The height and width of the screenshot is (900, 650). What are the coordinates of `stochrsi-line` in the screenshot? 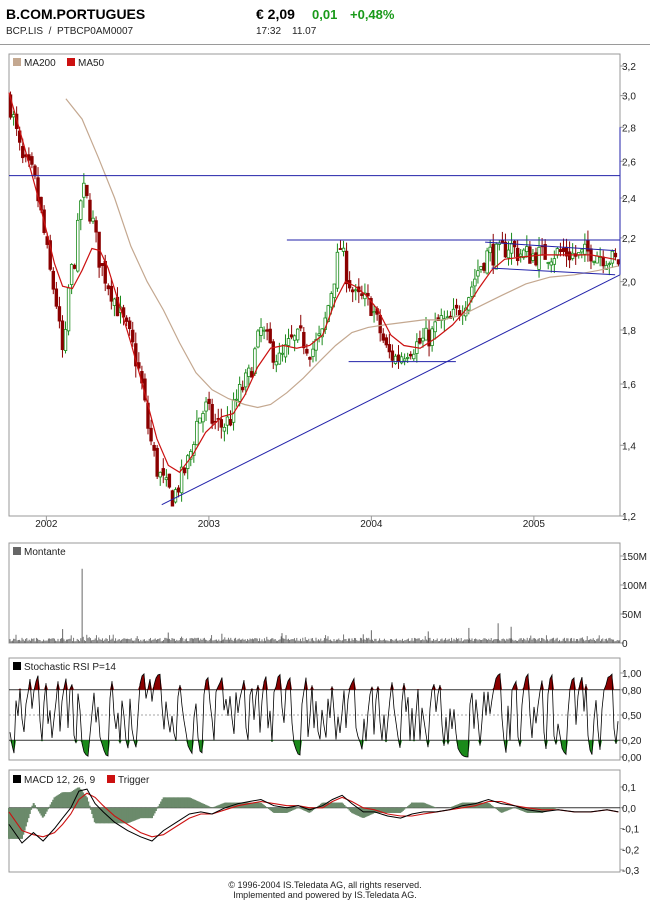 It's located at (314, 715).